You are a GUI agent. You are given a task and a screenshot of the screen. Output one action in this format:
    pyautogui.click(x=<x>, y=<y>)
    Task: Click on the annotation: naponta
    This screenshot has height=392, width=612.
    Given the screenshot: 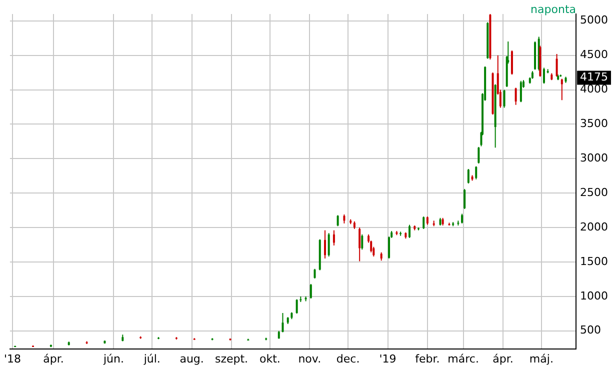 What is the action you would take?
    pyautogui.click(x=553, y=9)
    